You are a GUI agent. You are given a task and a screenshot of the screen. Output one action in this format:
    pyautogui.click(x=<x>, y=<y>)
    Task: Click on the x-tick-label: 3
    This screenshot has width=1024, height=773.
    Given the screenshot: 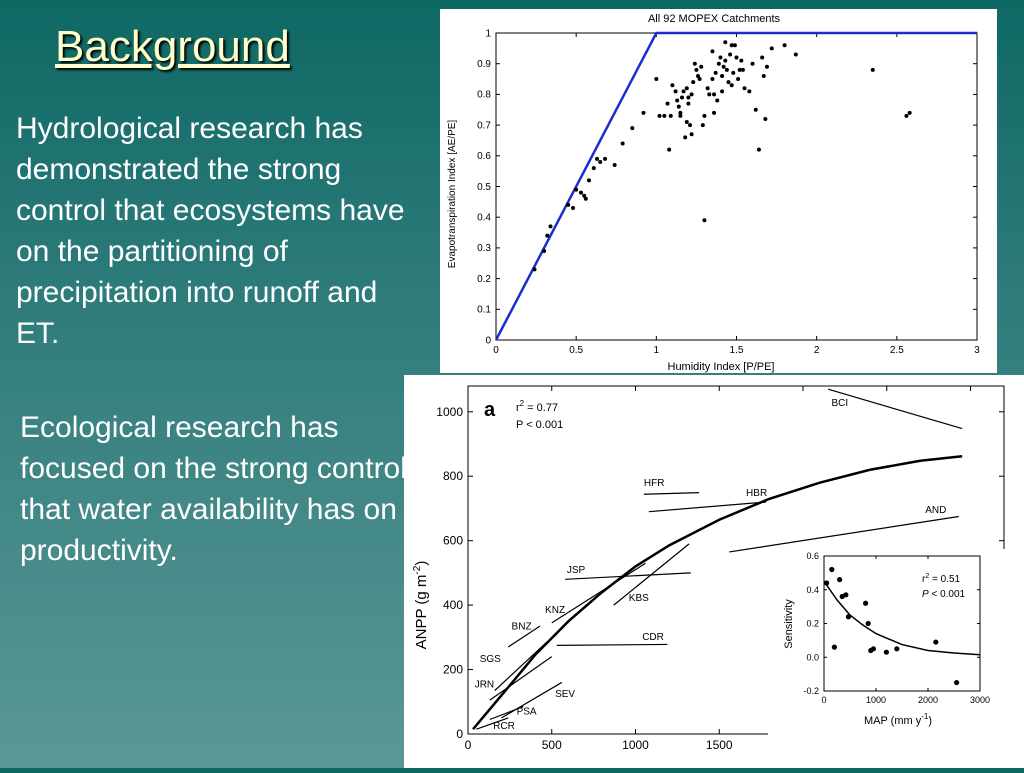 What is the action you would take?
    pyautogui.click(x=977, y=350)
    